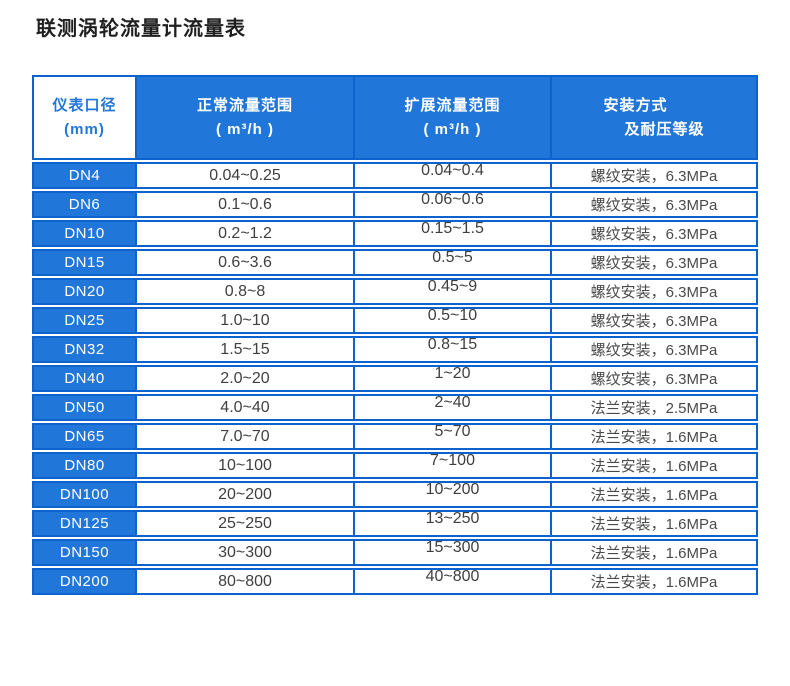 The height and width of the screenshot is (686, 790). I want to click on table-row: DN20 0.8~8 0.45~9 螺纹安装，6.3MPa, so click(395, 291).